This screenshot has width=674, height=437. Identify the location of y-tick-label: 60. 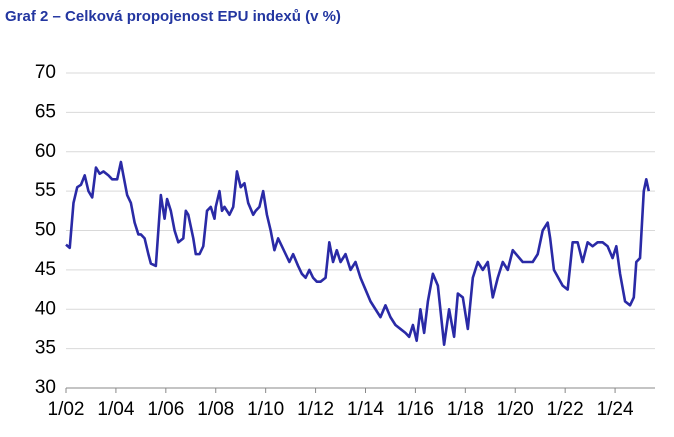
(45, 151).